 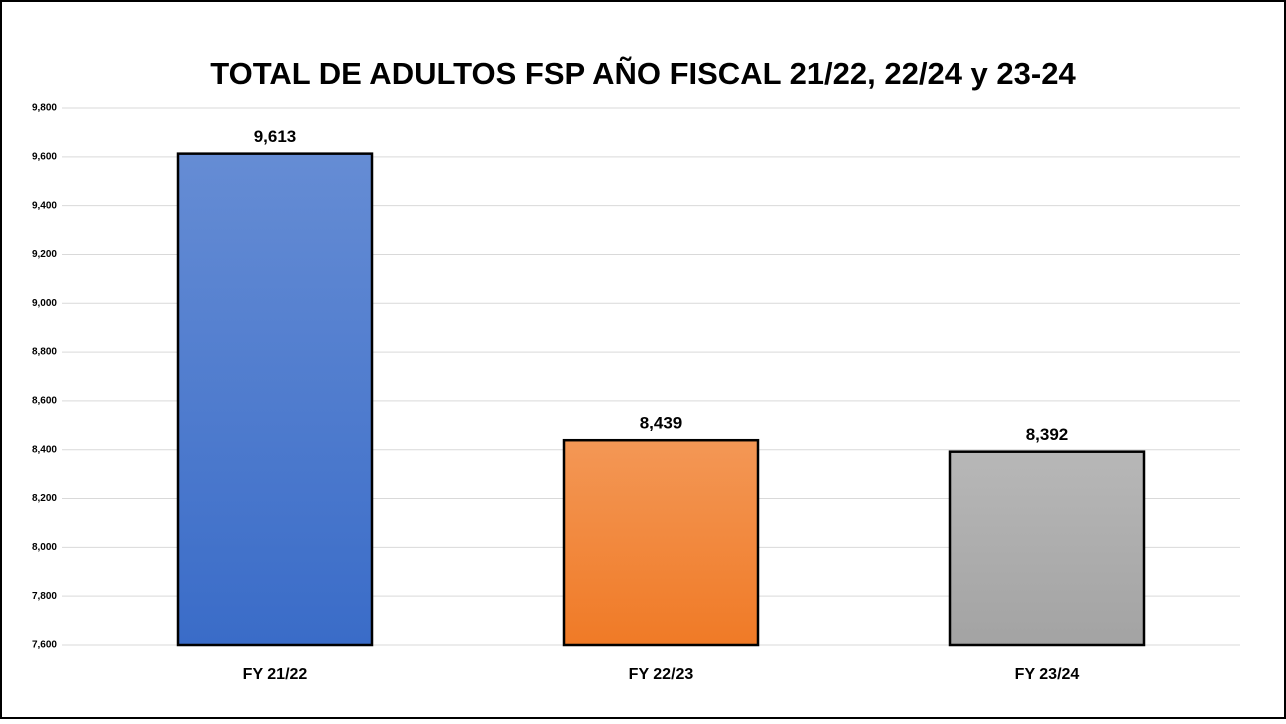 I want to click on y-tick-label: 9,000, so click(x=44, y=303).